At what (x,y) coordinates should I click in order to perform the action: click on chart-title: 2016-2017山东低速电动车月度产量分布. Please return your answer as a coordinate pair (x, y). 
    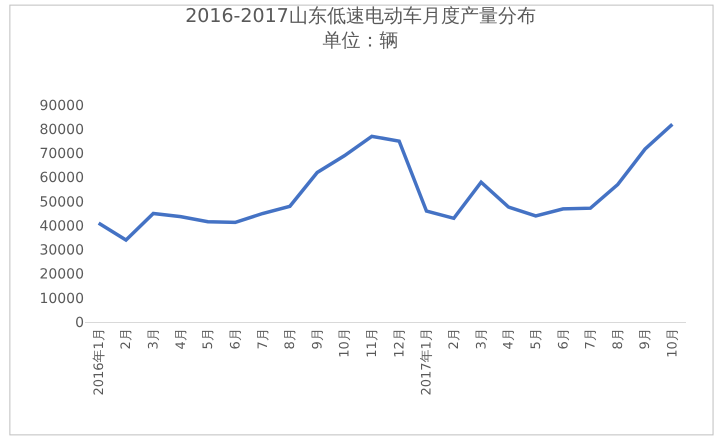
    Looking at the image, I should click on (360, 15).